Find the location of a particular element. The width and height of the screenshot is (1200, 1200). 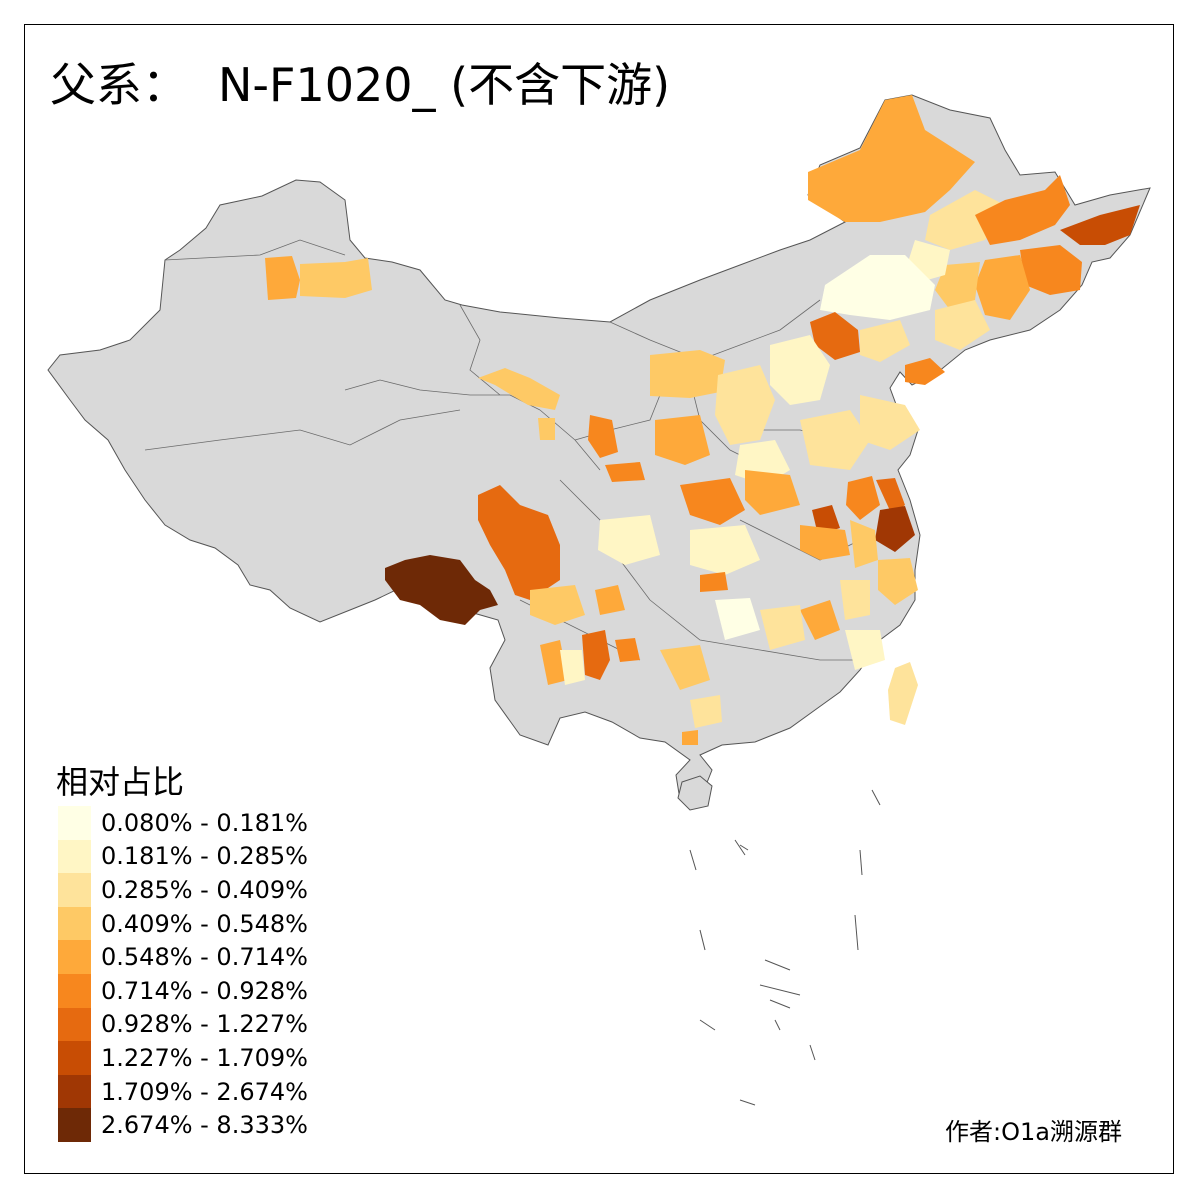

legend-row: 2.674% - 8.333% is located at coordinates (183, 1125).